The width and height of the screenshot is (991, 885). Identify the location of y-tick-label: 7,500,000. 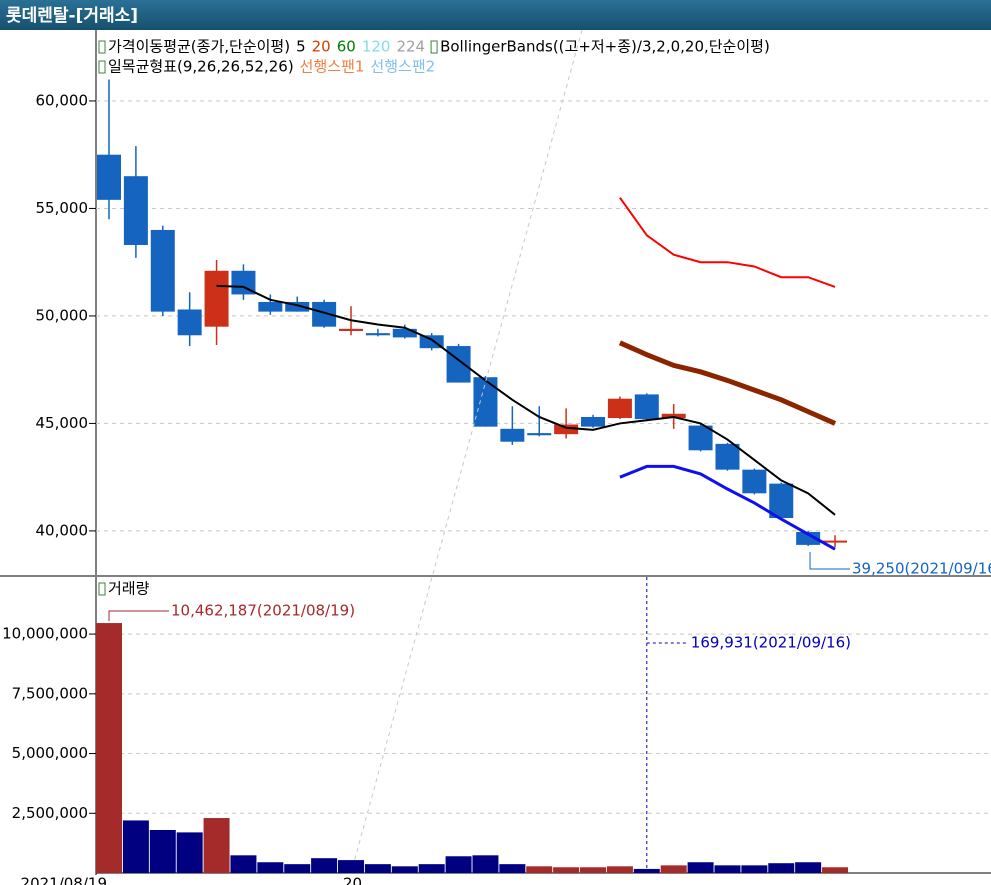
(50, 693).